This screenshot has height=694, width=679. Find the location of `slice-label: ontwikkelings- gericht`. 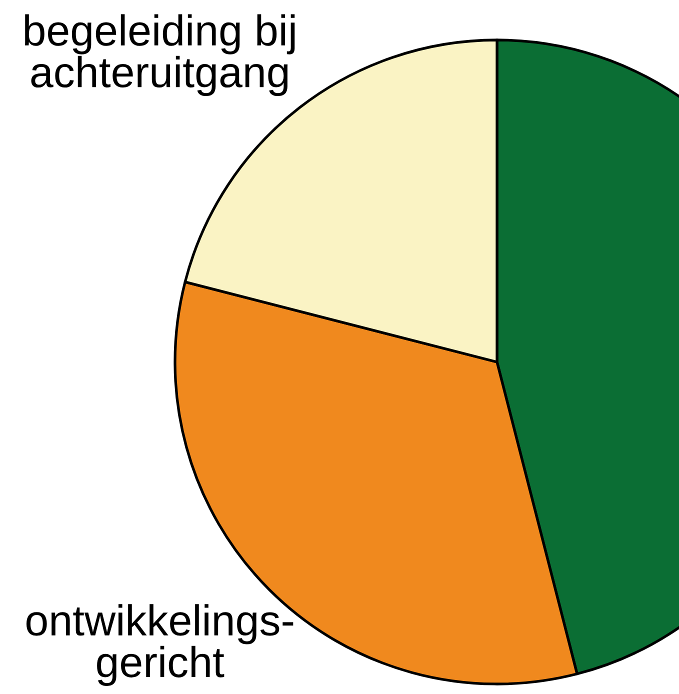

slice-label: ontwikkelings- gericht is located at coordinates (160, 645).